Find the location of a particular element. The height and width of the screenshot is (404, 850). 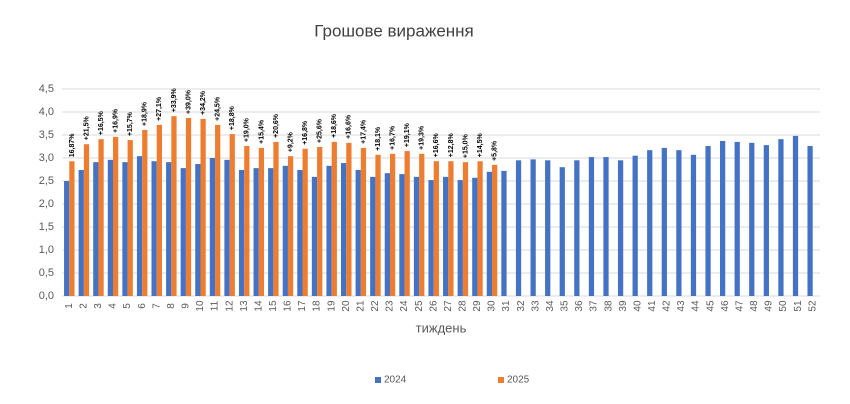

x-tick-label: 27 is located at coordinates (448, 306).